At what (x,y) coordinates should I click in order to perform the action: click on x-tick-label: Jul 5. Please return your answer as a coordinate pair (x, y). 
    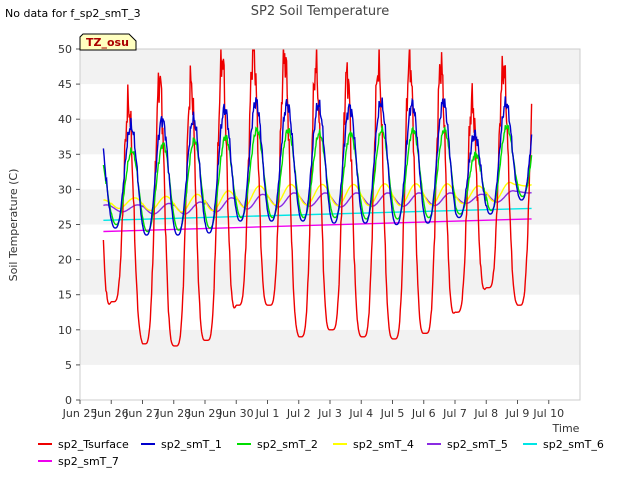
    Looking at the image, I should click on (392, 413).